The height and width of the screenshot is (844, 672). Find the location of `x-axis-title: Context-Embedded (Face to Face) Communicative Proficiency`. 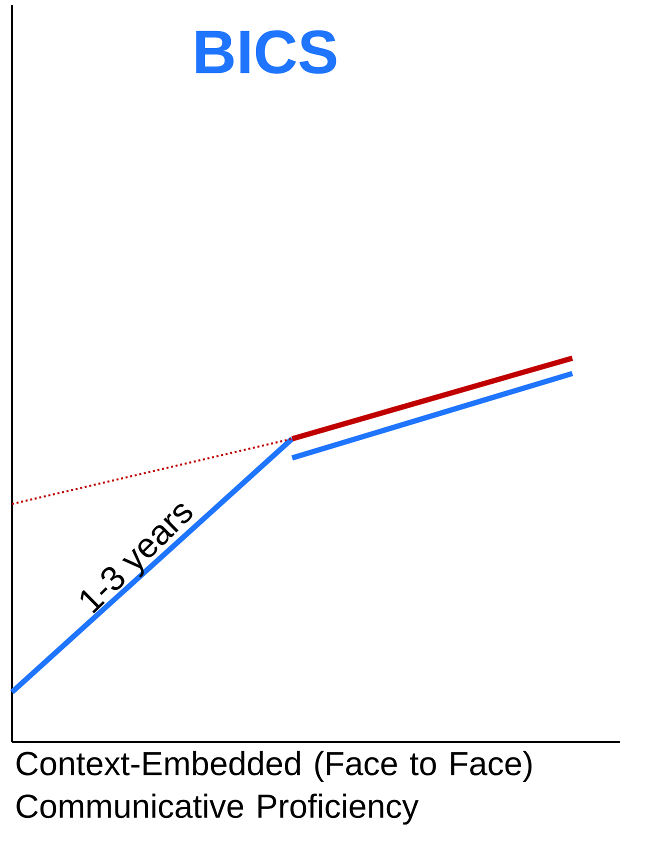

x-axis-title: Context-Embedded (Face to Face) Communicative Proficiency is located at coordinates (274, 787).